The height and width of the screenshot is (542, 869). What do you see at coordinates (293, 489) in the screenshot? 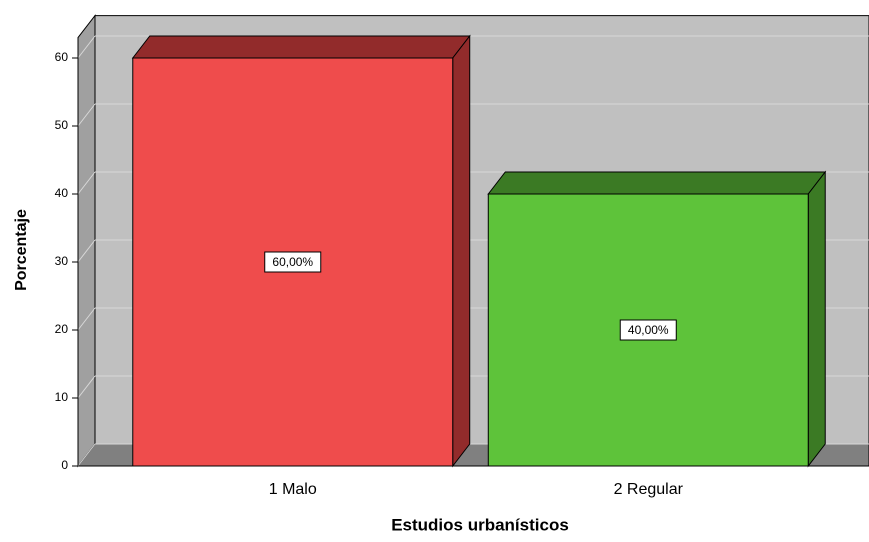
I see `x-tick-label: 1 Malo` at bounding box center [293, 489].